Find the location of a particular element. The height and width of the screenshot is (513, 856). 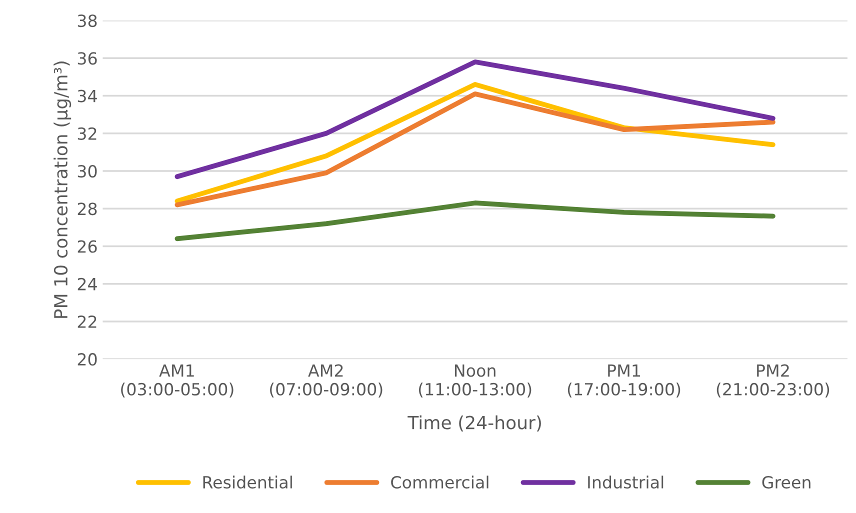

x-tick-label: PM2 (21:00-23:00) is located at coordinates (773, 381).